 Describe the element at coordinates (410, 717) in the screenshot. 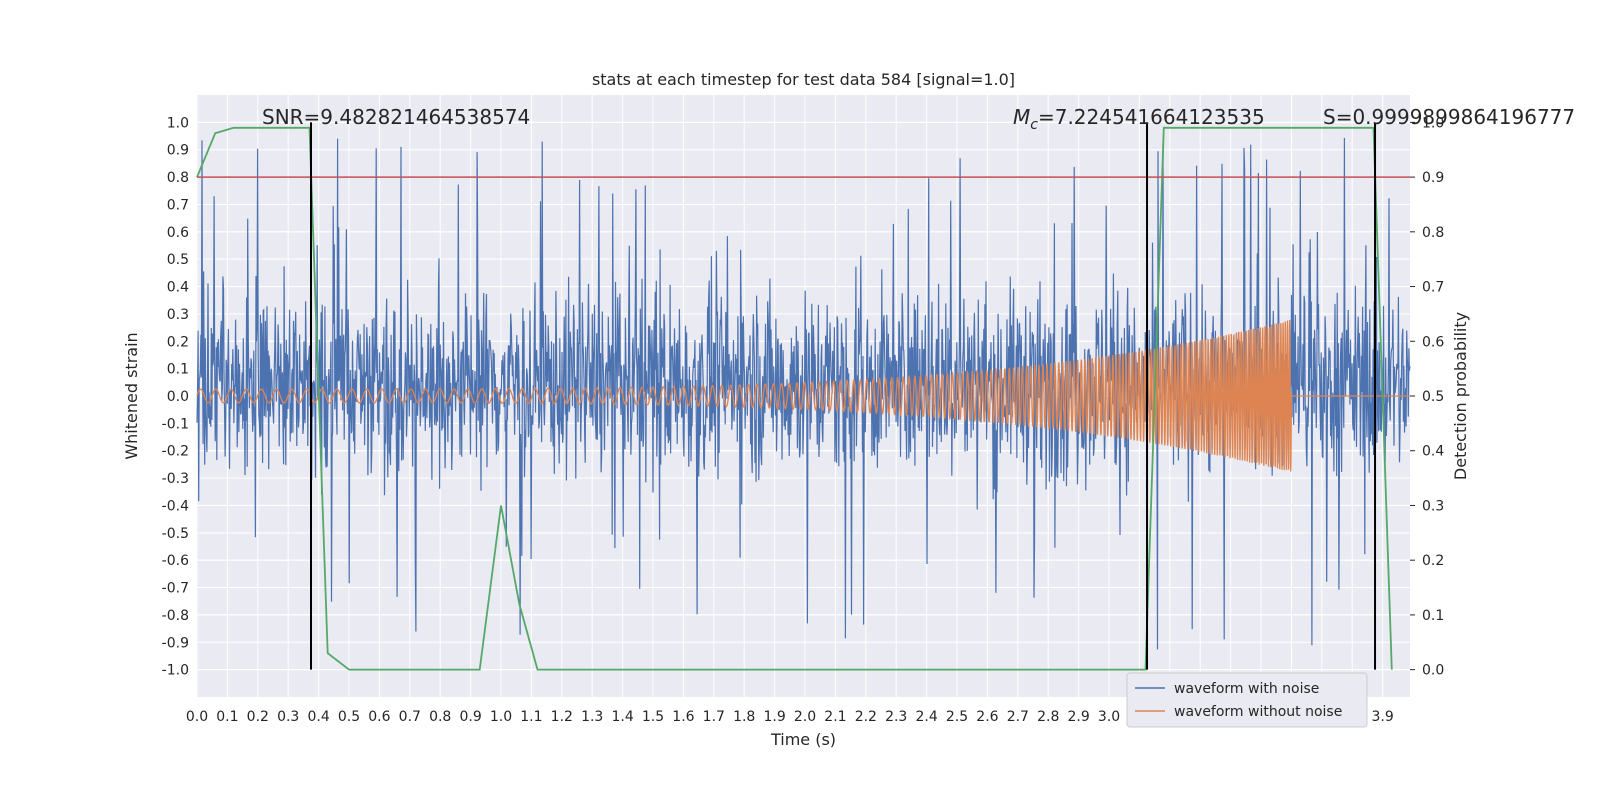

I see `x-tick-label: 0.7` at that location.